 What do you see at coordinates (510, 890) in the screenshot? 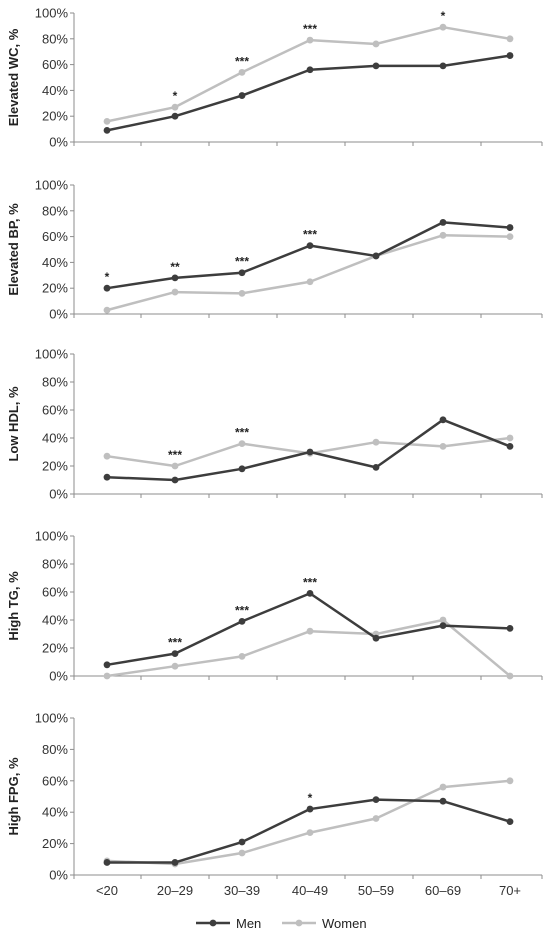
I see `x-tick-label: 70+` at bounding box center [510, 890].